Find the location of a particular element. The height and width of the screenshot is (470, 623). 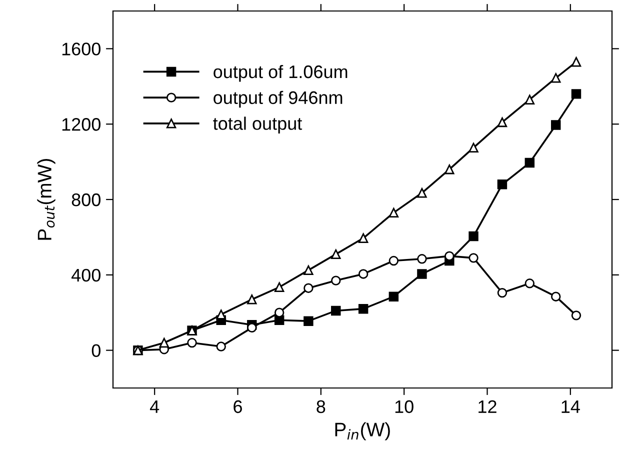

legend-label: total output is located at coordinates (257, 125).